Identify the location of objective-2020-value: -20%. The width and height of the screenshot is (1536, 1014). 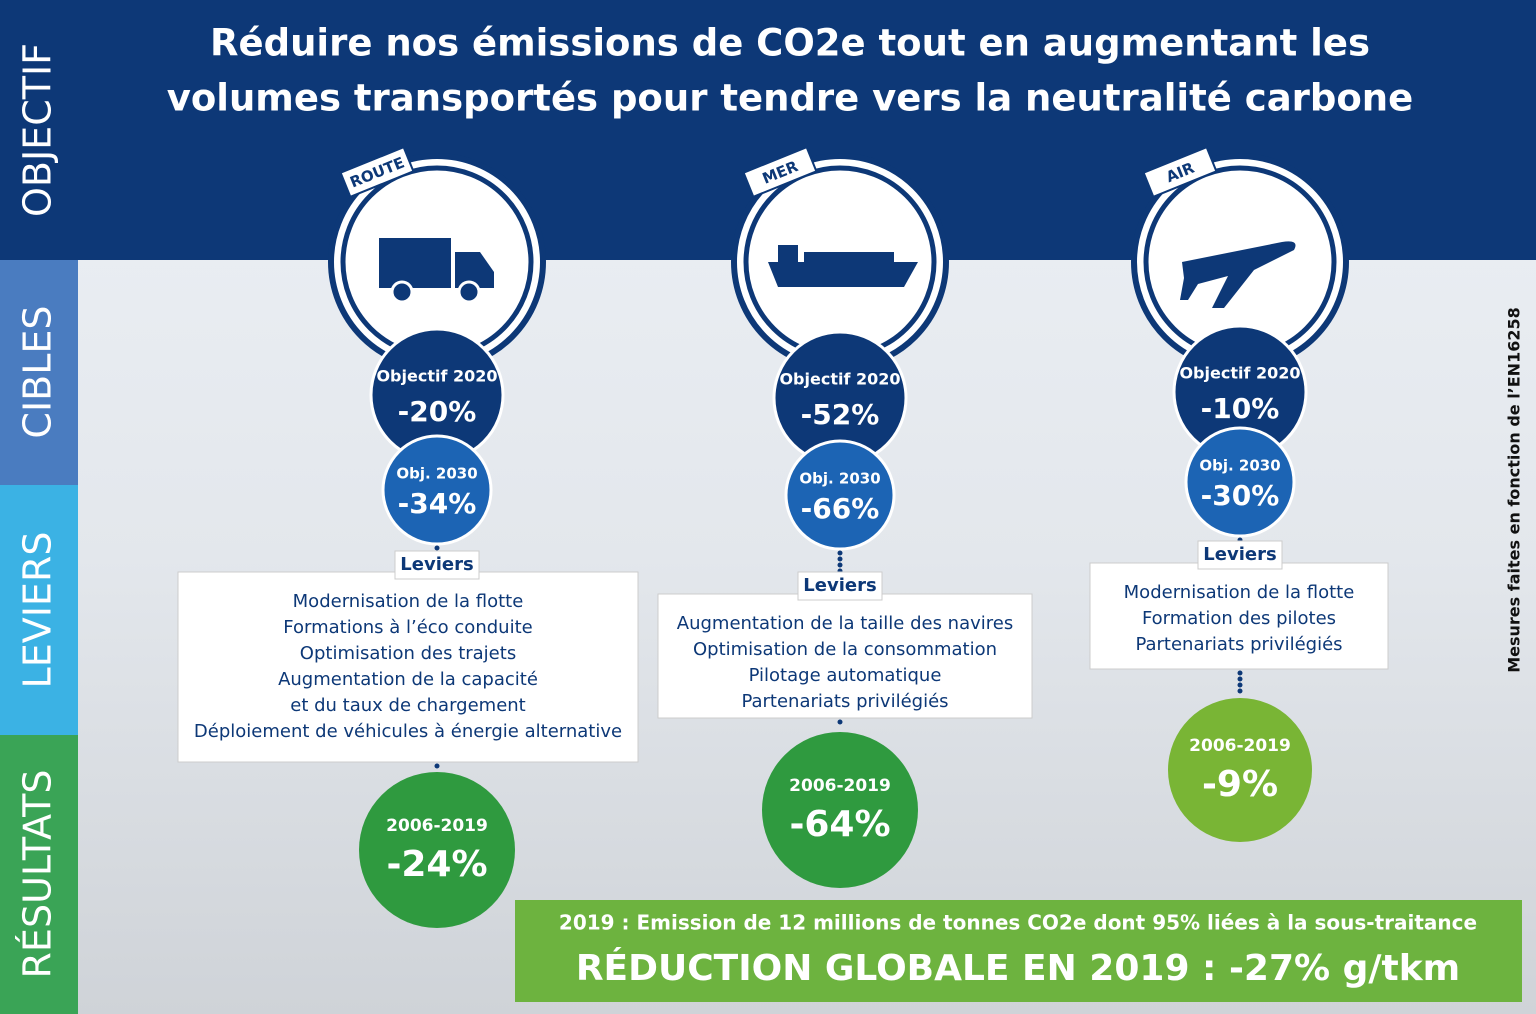
(437, 411).